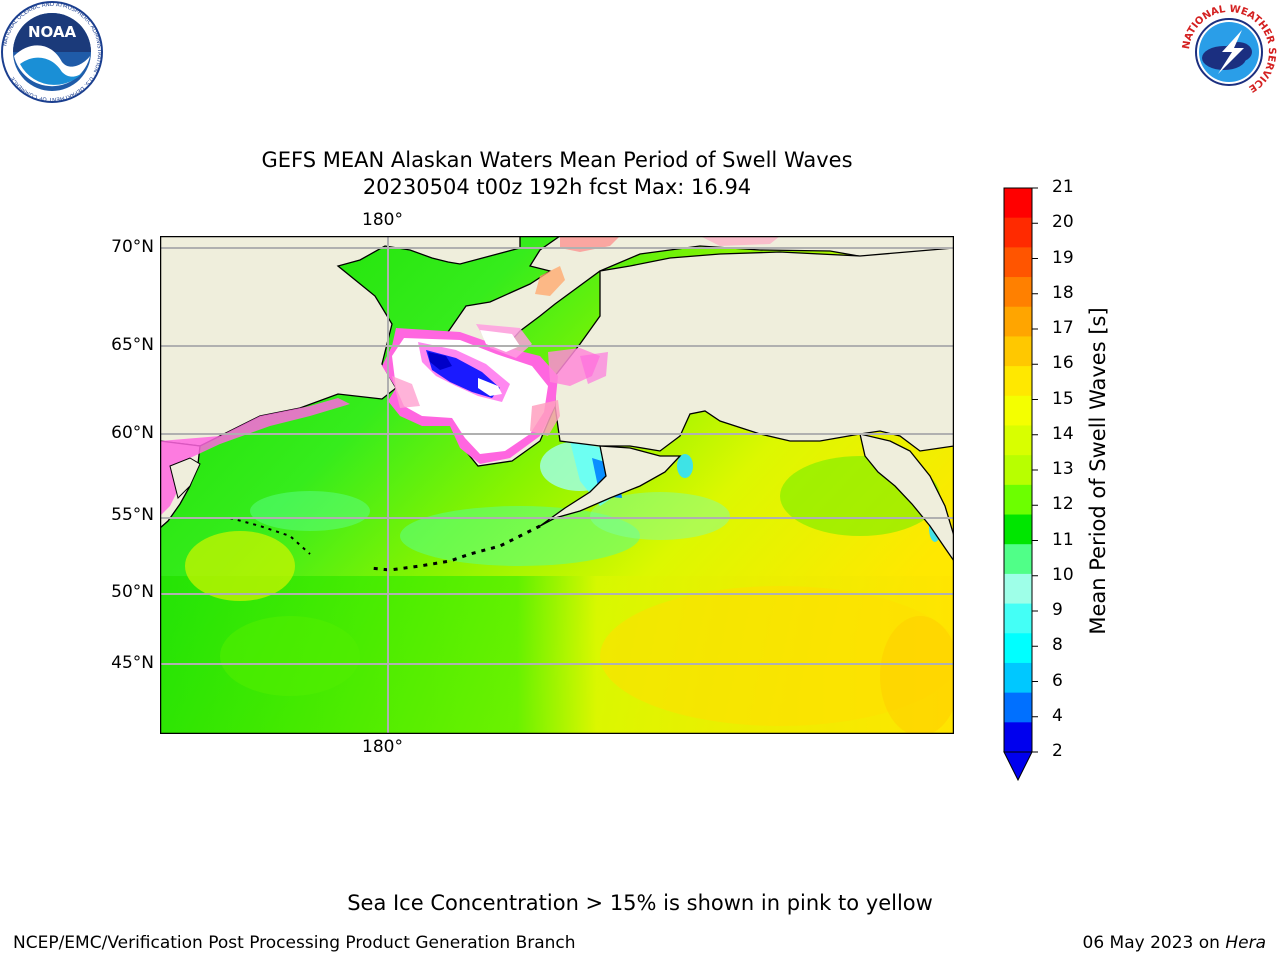  What do you see at coordinates (132, 433) in the screenshot?
I see `lat-label-60n: 60°N` at bounding box center [132, 433].